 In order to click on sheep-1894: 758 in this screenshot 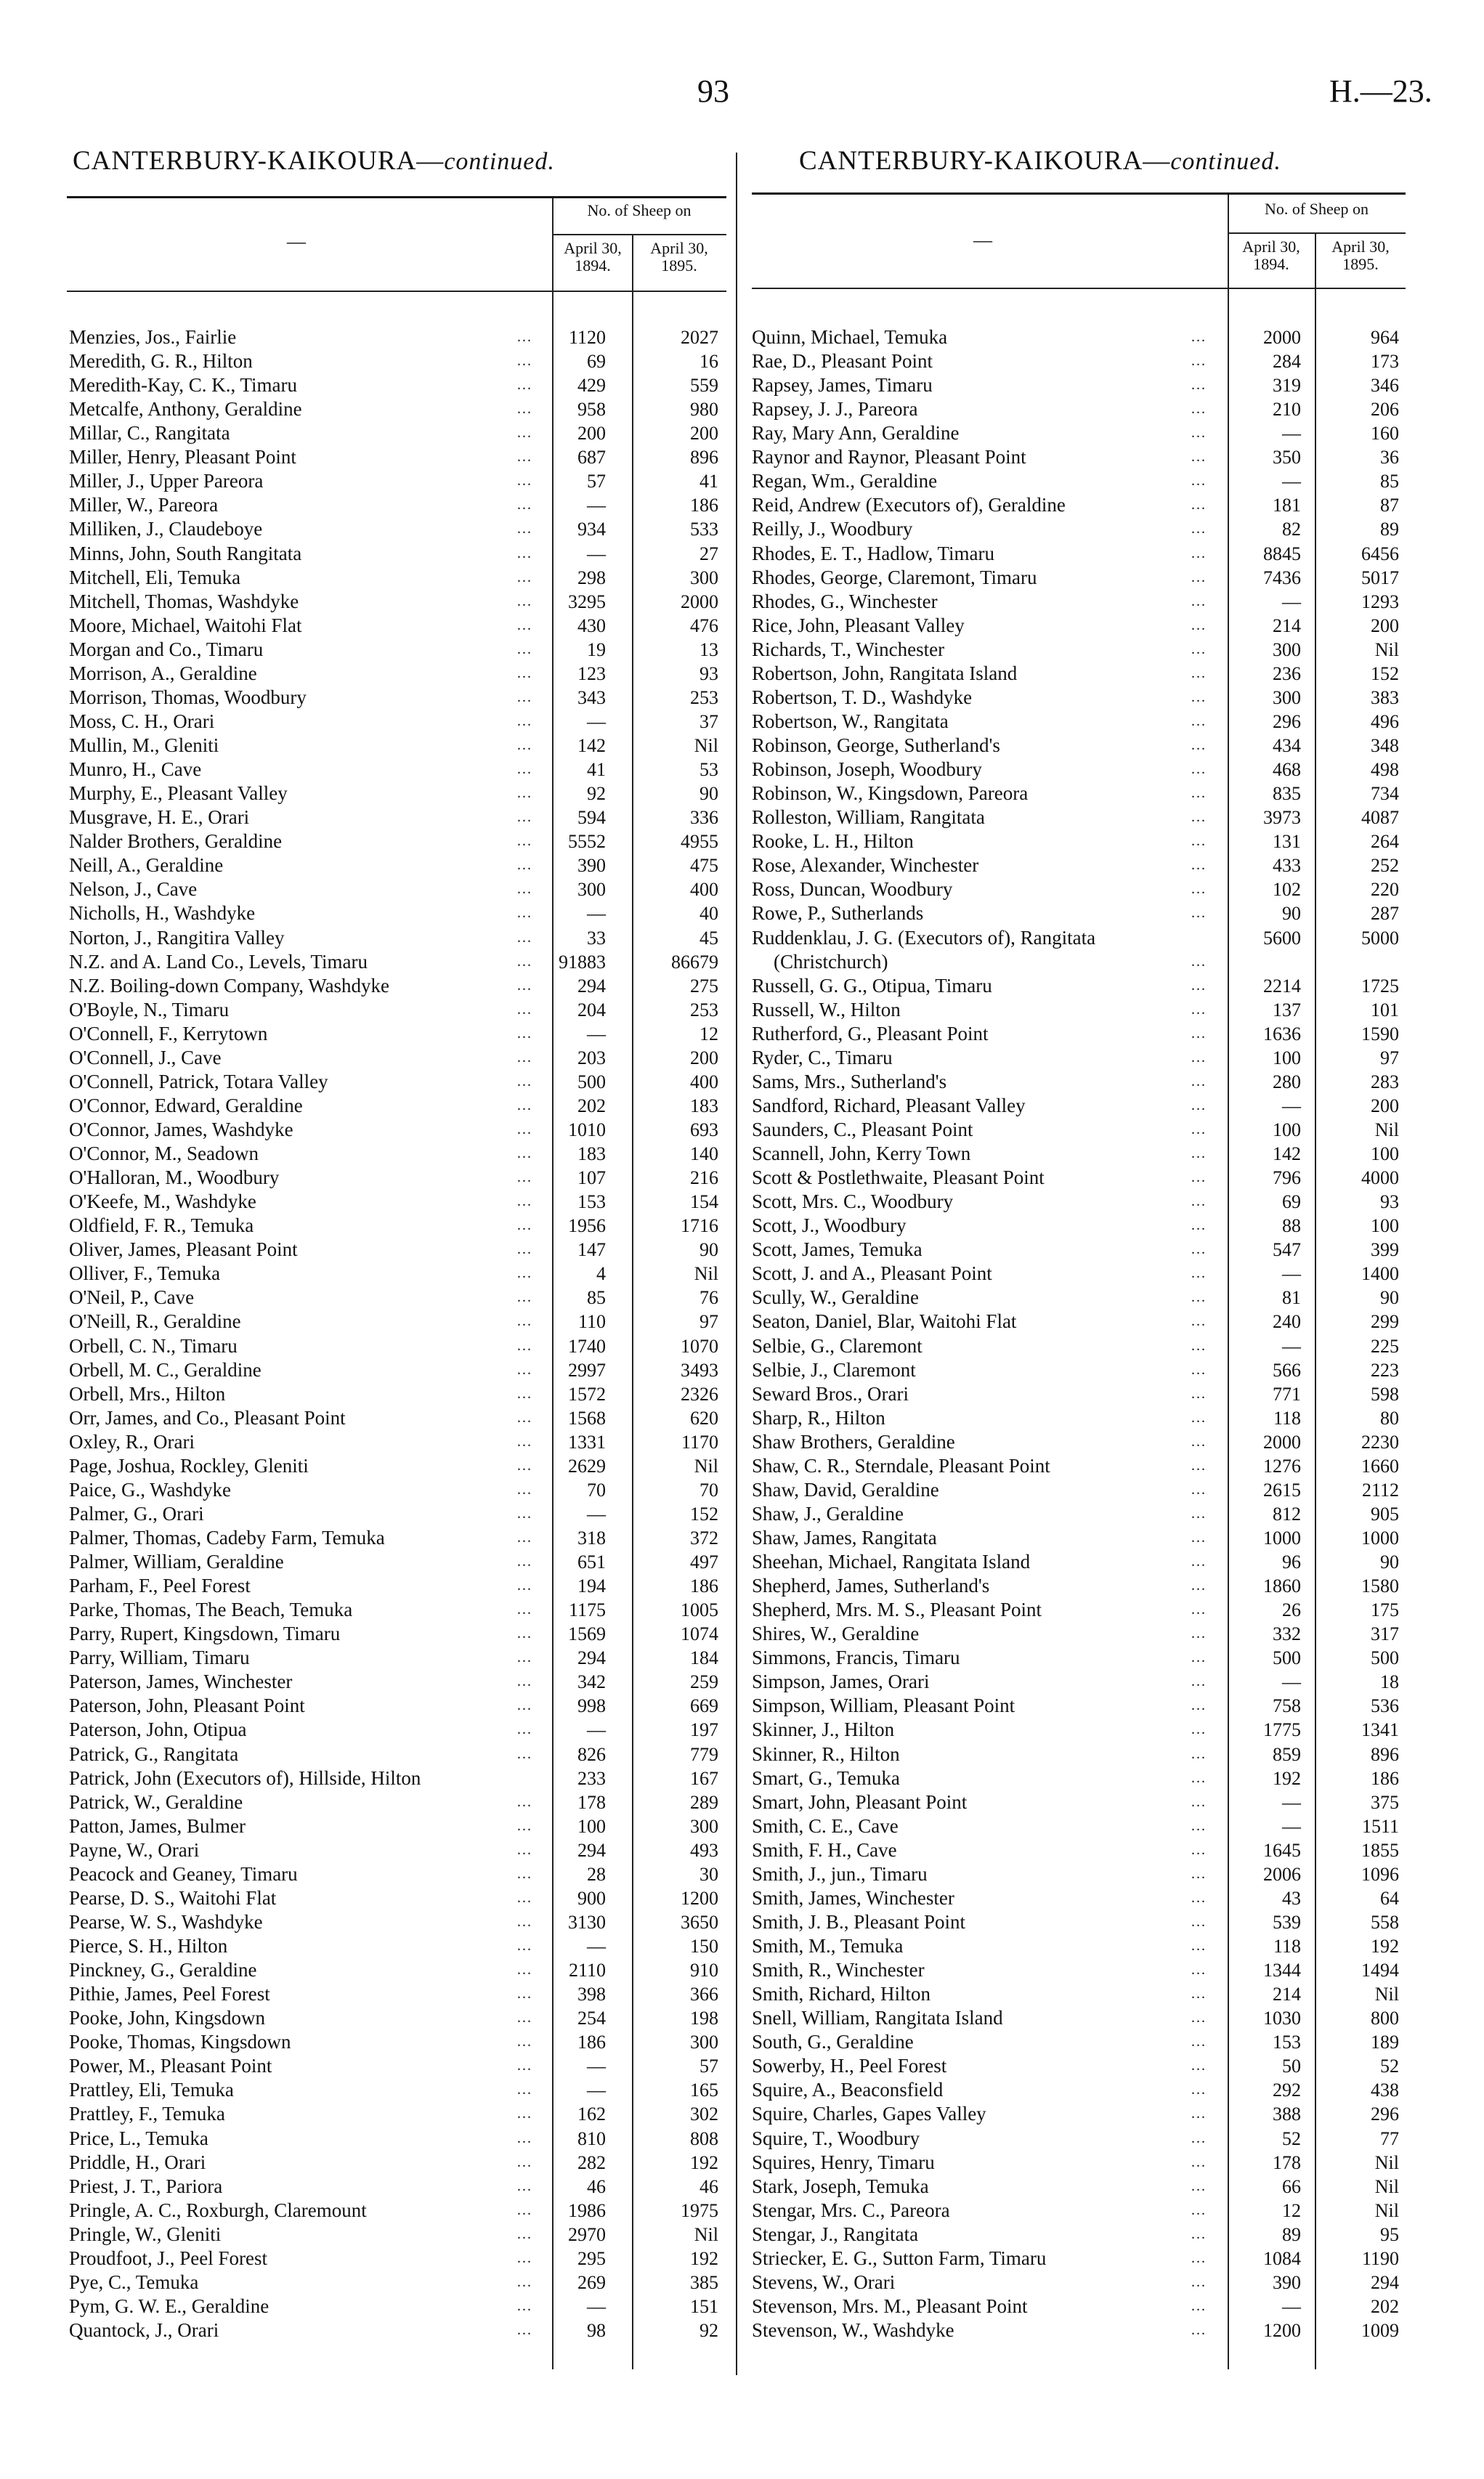, I will do `click(1287, 1706)`.